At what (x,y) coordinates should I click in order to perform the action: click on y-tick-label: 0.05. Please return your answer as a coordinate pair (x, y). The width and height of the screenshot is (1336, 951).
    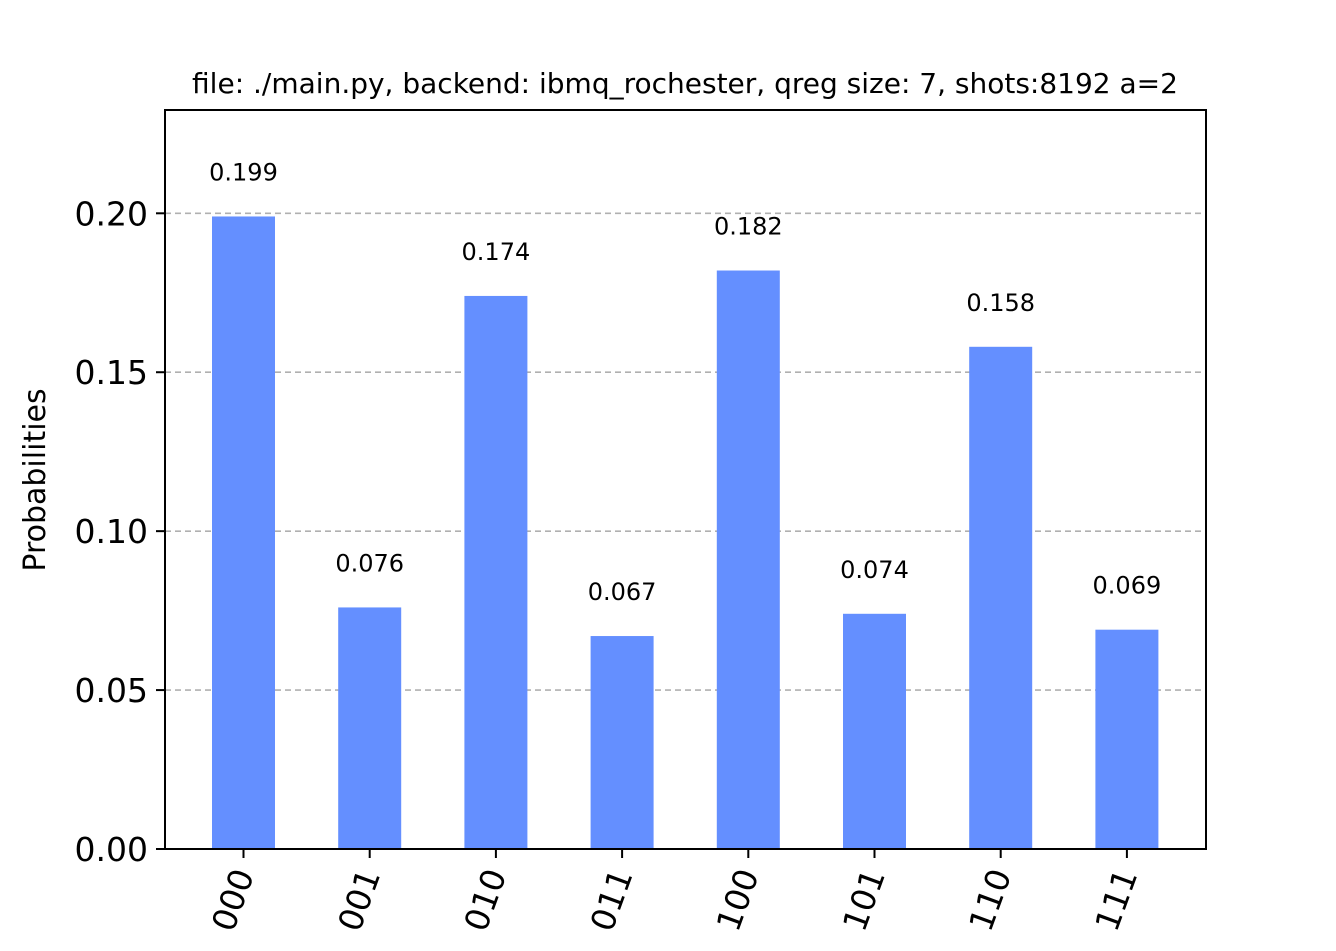
    Looking at the image, I should click on (111, 690).